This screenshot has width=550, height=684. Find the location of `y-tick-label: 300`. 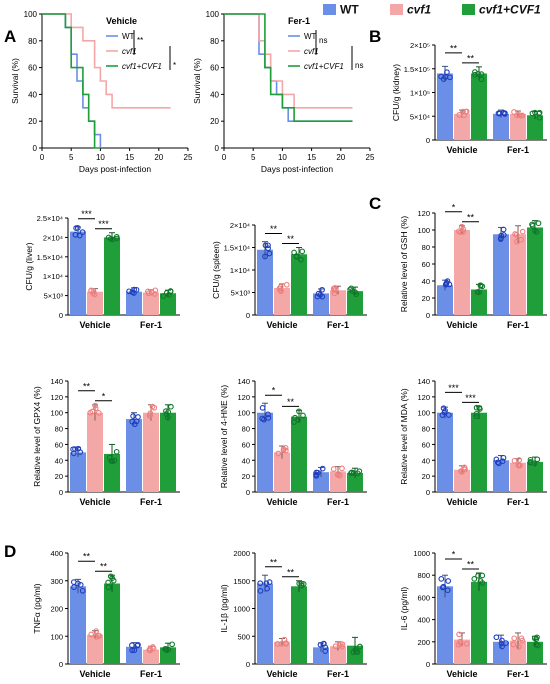

y-tick-label: 300 is located at coordinates (56, 581).